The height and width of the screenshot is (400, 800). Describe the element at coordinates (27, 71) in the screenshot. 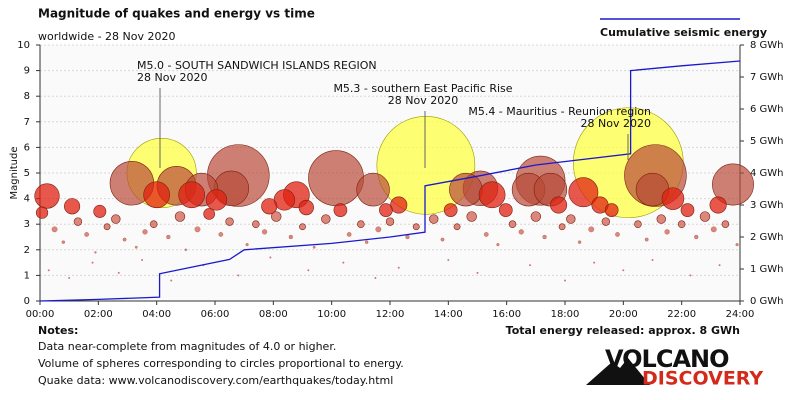

I see `y-tick-label: 9` at that location.